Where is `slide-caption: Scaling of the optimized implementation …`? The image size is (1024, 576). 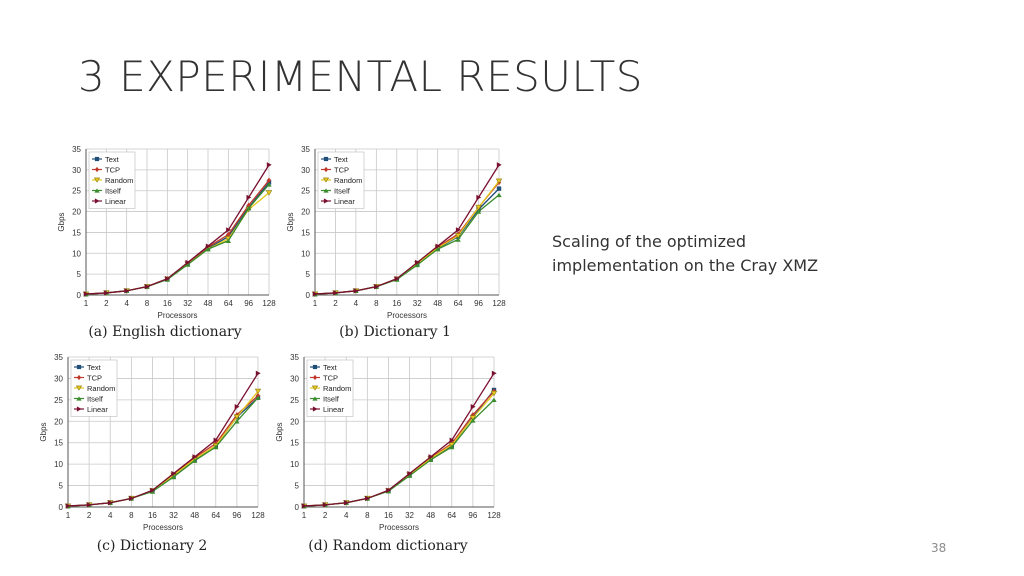 slide-caption: Scaling of the optimized implementation … is located at coordinates (685, 253).